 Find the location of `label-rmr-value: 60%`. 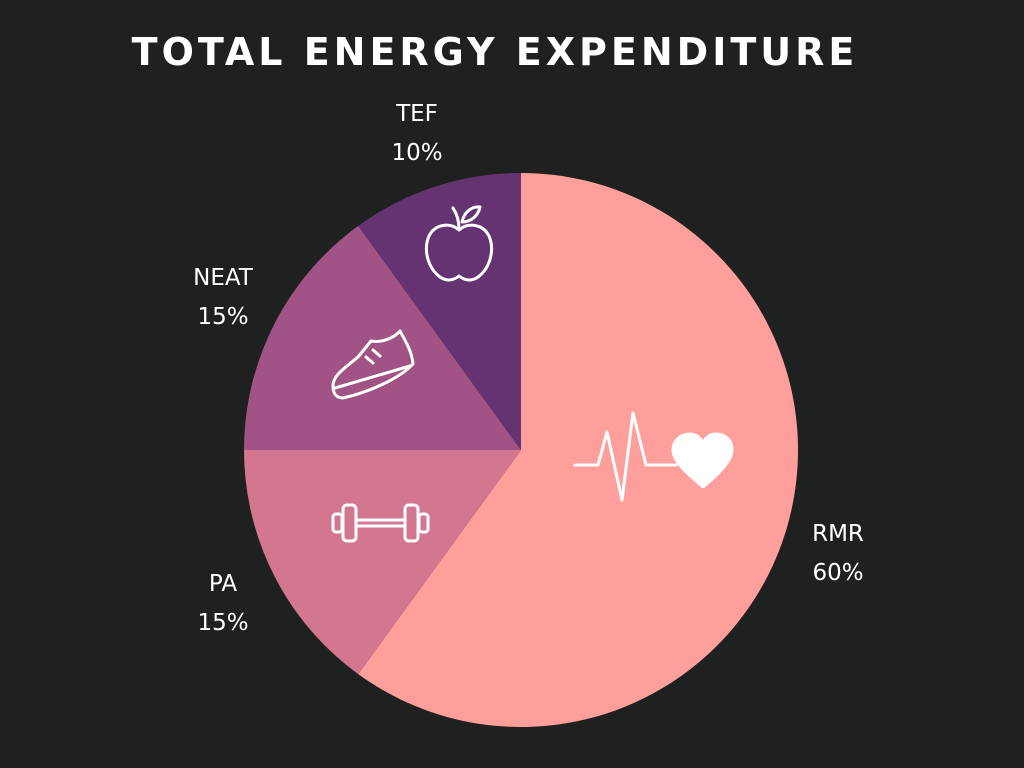

label-rmr-value: 60% is located at coordinates (838, 573).